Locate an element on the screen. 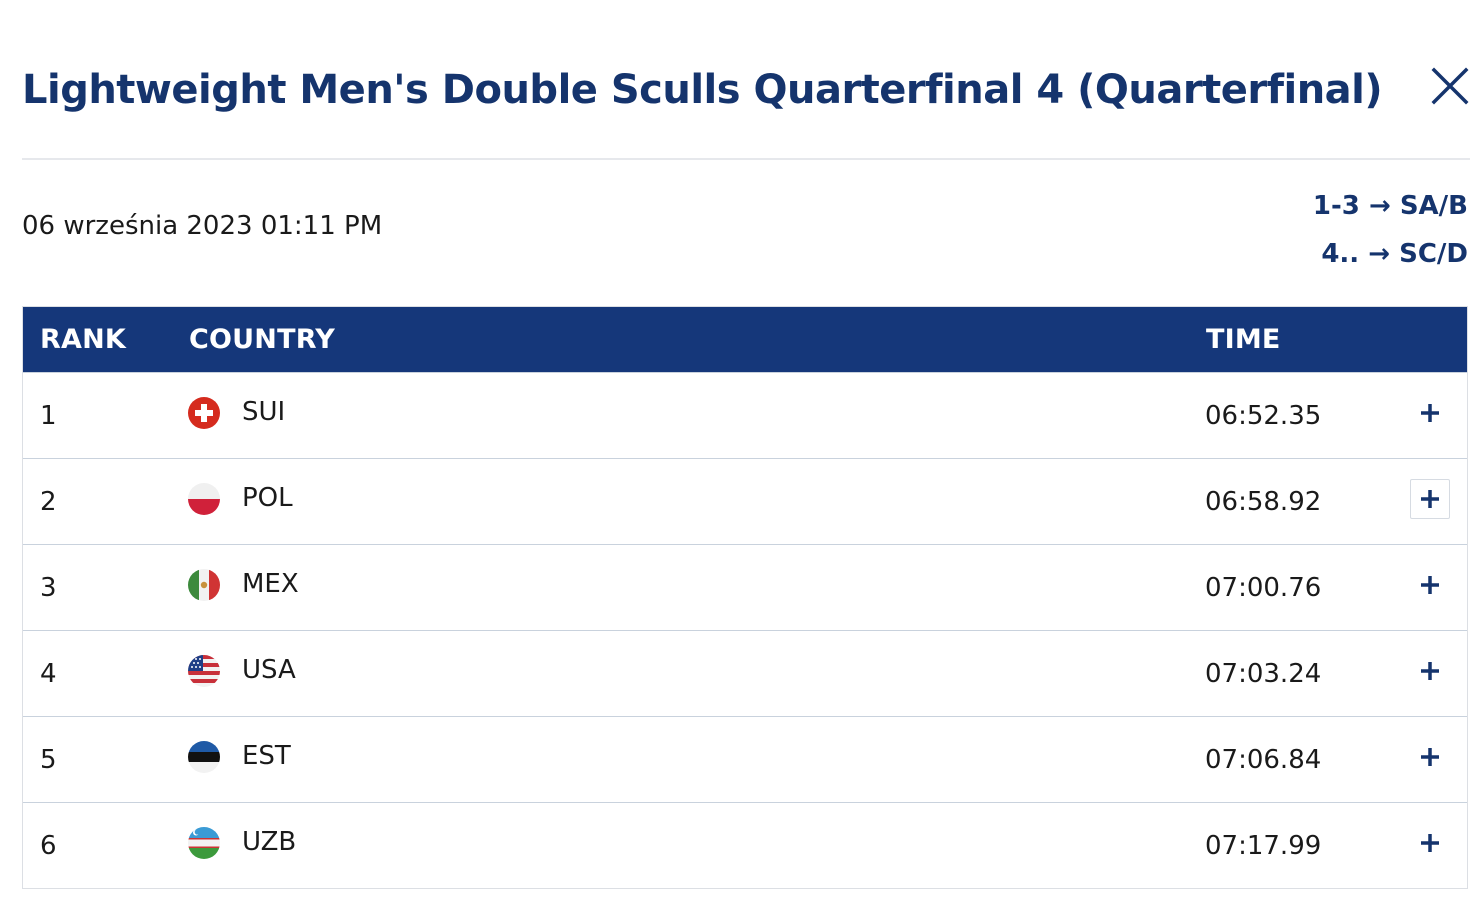 Image resolution: width=1478 pixels, height=900 pixels. time-cell: 06:52.35 is located at coordinates (1263, 416).